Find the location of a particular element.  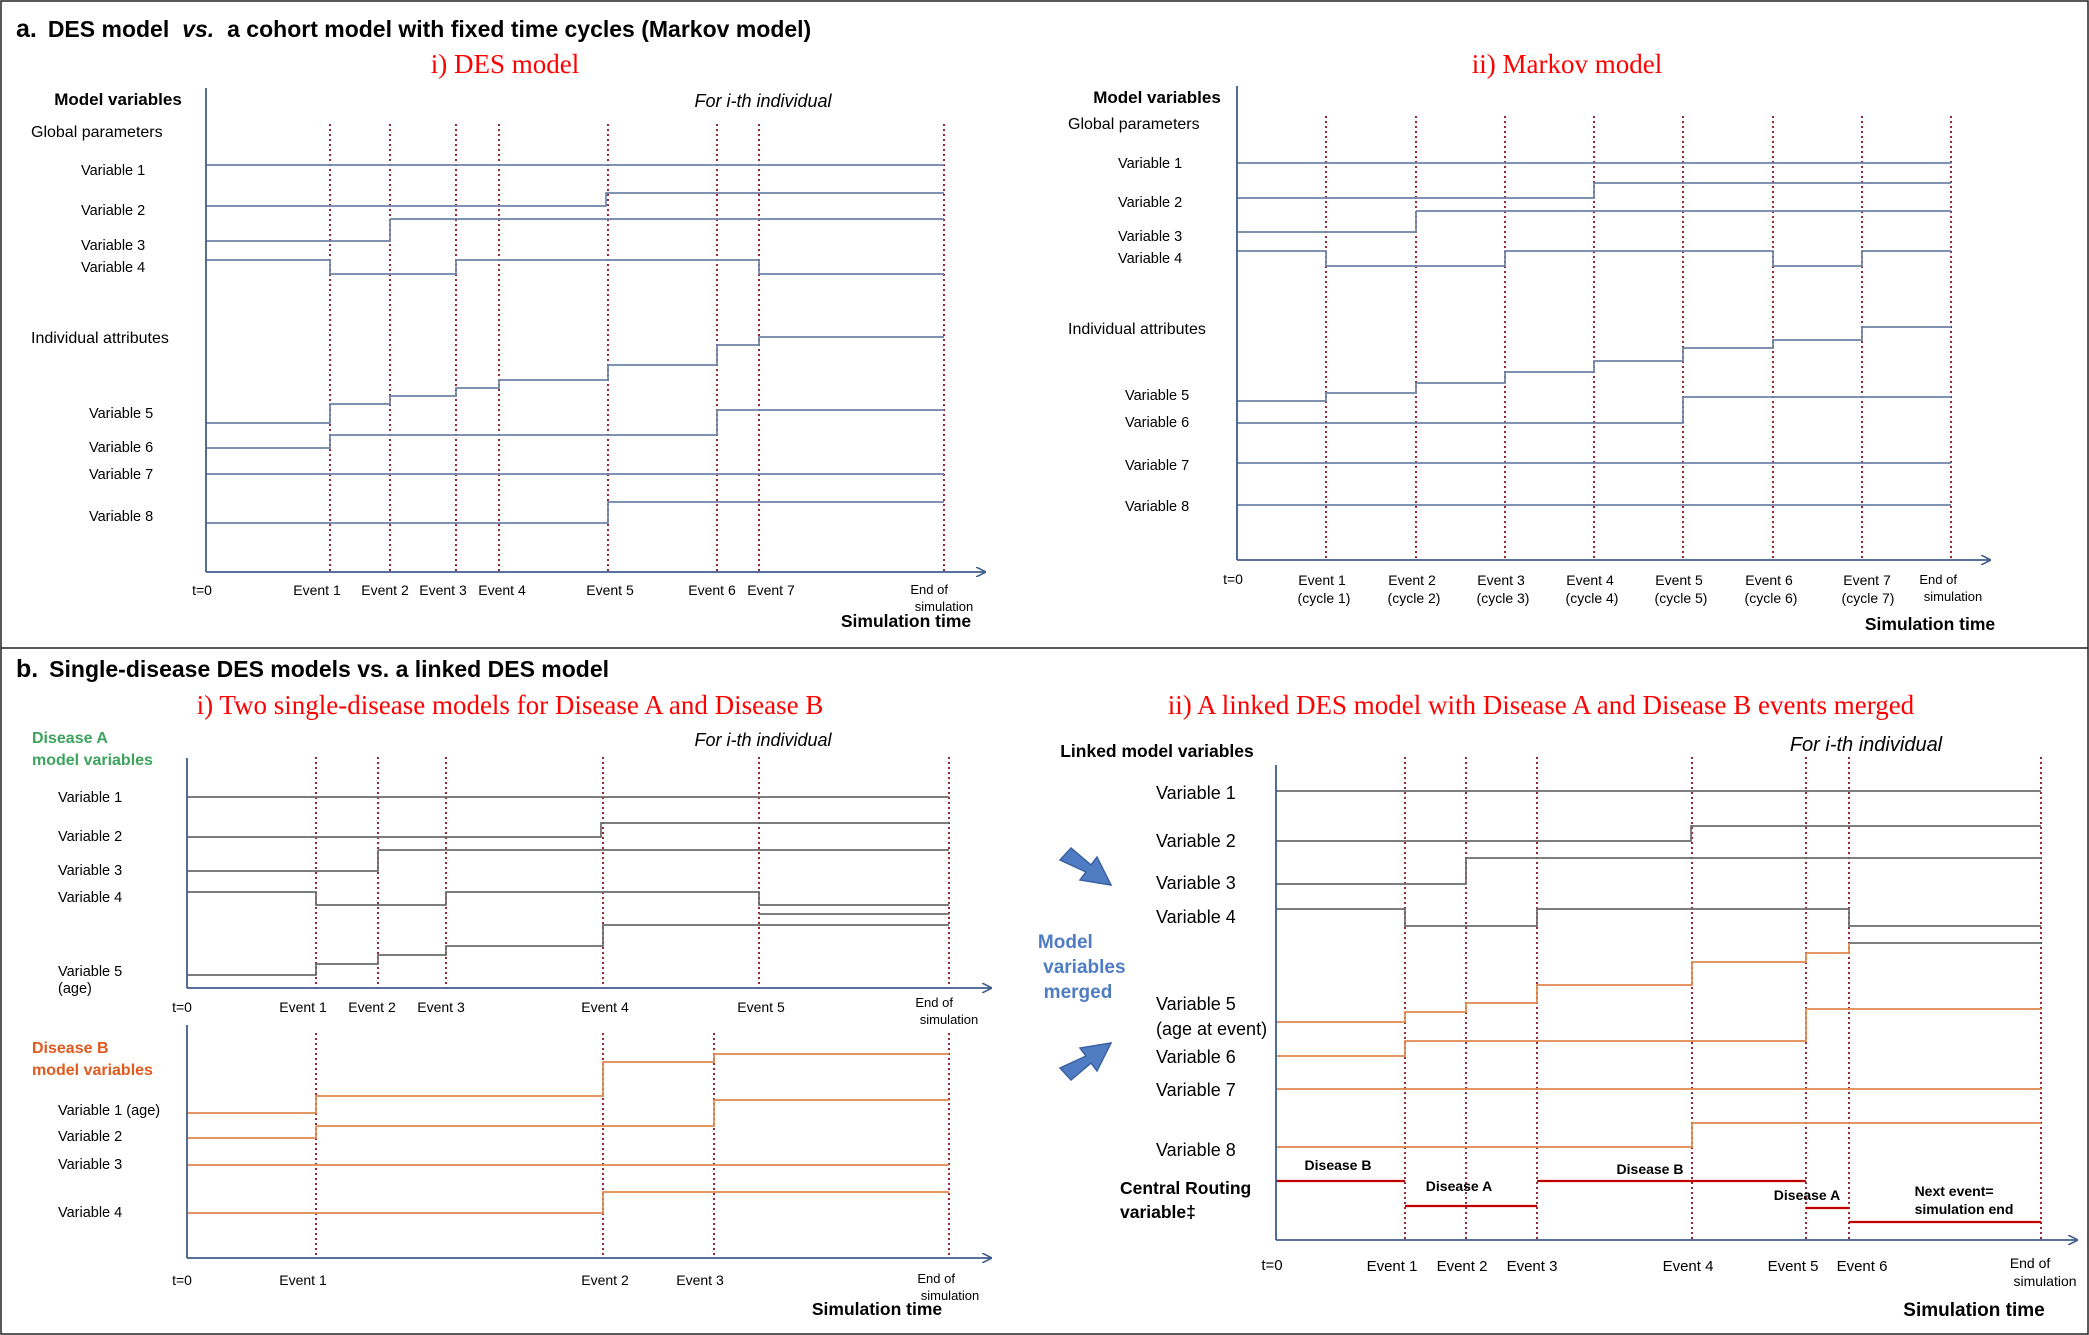

axis-title: Linked model variables is located at coordinates (1157, 751).